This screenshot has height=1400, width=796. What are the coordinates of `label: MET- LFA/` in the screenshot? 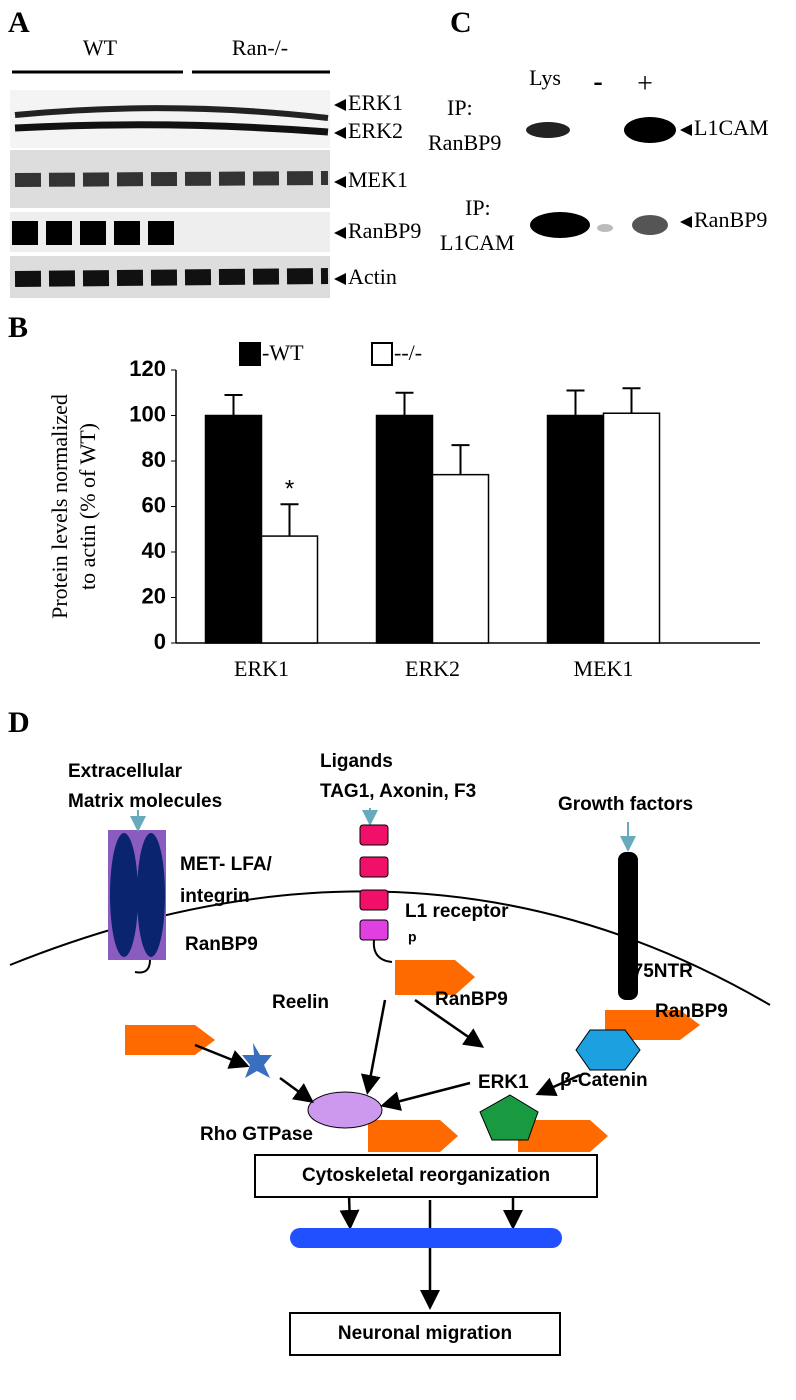 It's located at (226, 864).